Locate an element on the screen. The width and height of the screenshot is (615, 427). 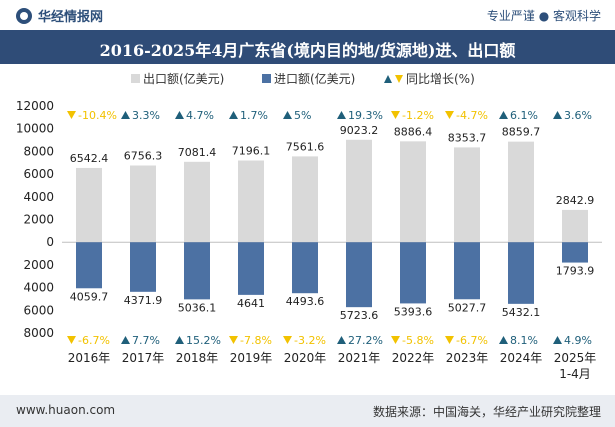
import-value-label-1: 4059.7 is located at coordinates (89, 296).